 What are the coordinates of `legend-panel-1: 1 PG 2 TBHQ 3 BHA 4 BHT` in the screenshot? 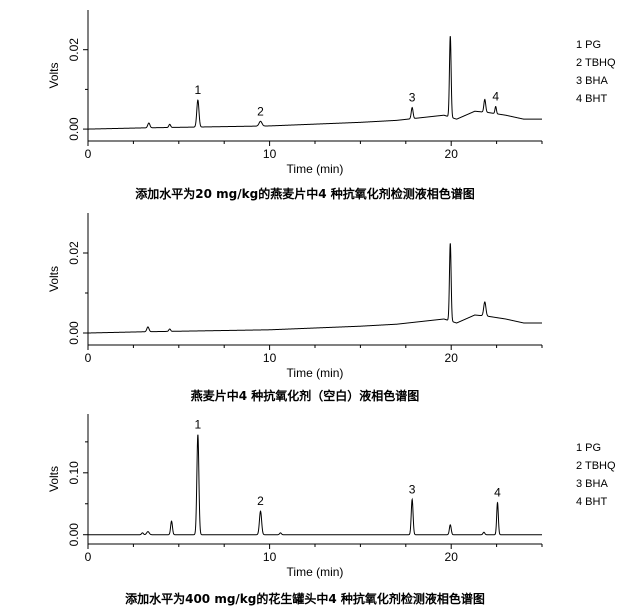 It's located at (596, 72).